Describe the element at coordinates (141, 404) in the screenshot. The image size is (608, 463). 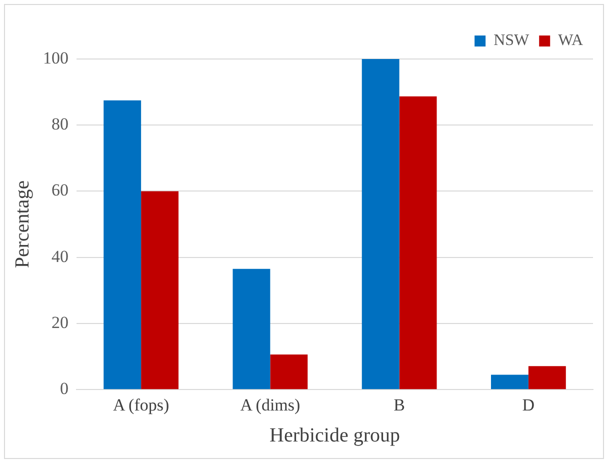
I see `x-tick-label: A (fops)` at that location.